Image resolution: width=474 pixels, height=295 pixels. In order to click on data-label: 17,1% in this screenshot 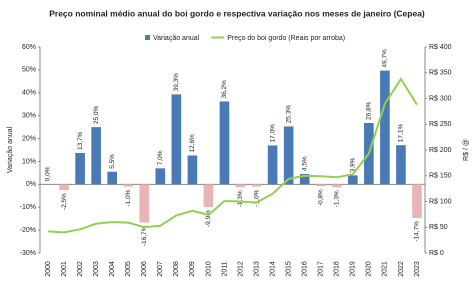, I will do `click(401, 133)`.